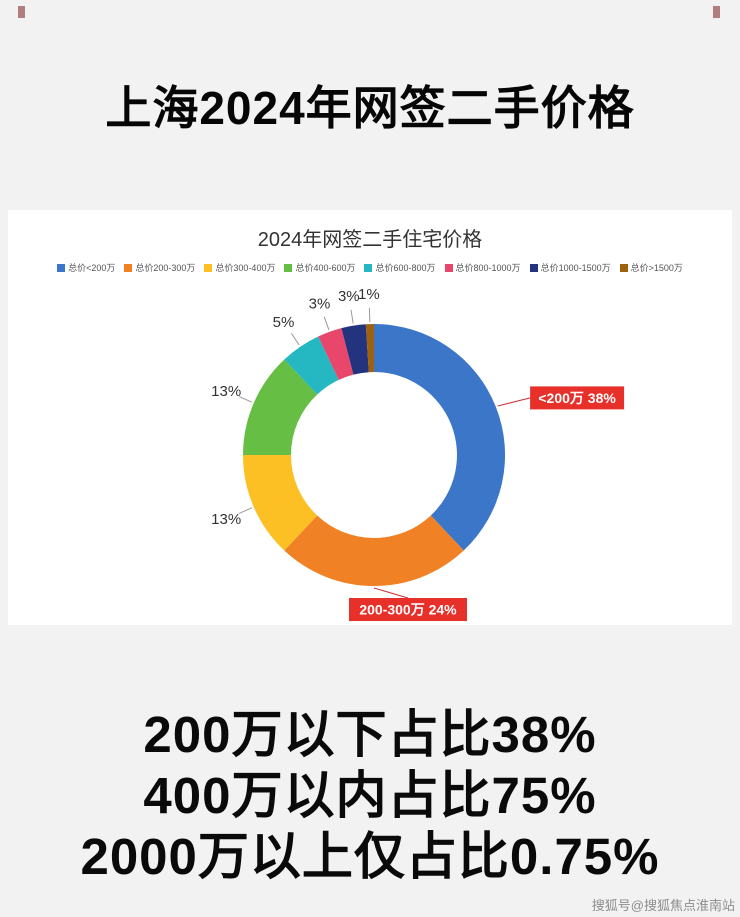  I want to click on summary-line-1: 200万以下占比38%, so click(370, 734).